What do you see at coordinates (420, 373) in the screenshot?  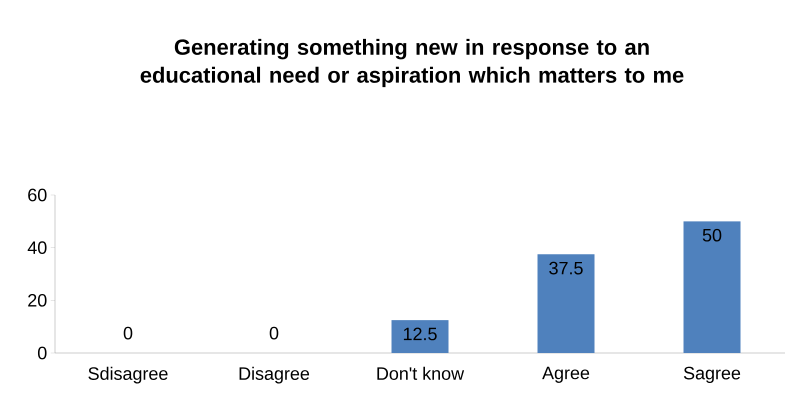 I see `x-tick-label: Don't know` at bounding box center [420, 373].